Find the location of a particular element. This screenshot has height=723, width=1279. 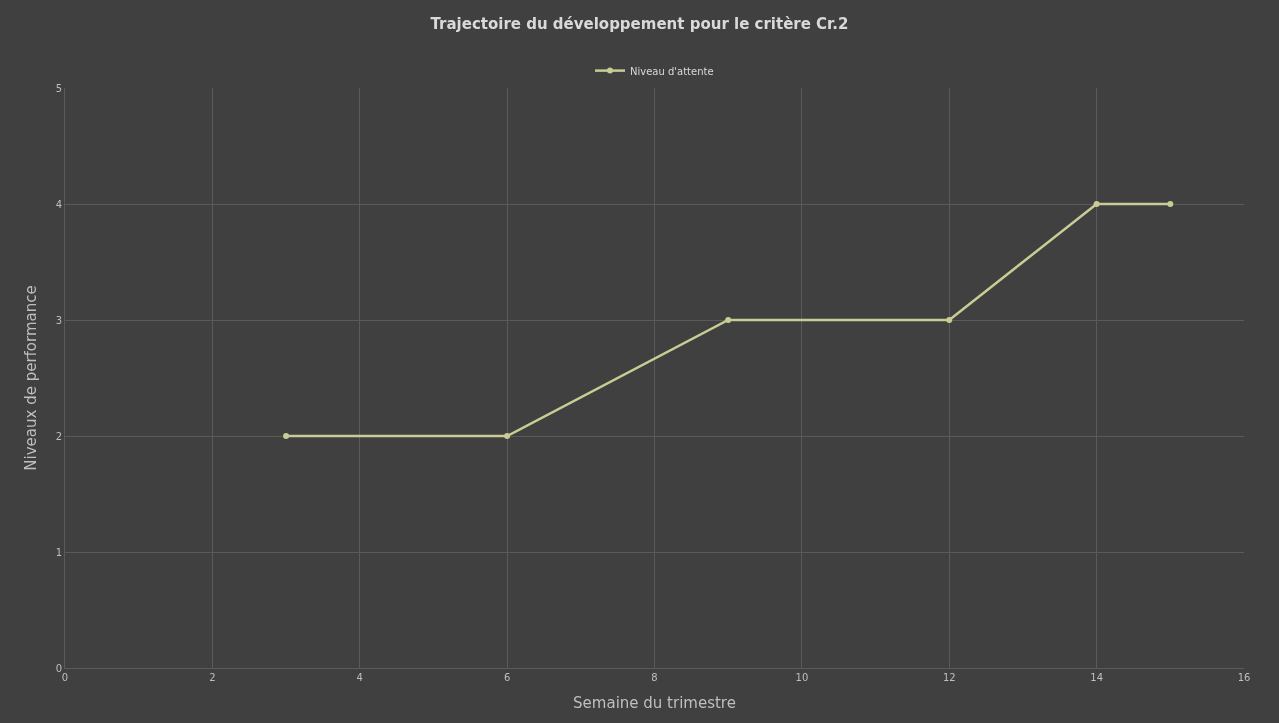

x-tick-label: 14 is located at coordinates (1096, 677).